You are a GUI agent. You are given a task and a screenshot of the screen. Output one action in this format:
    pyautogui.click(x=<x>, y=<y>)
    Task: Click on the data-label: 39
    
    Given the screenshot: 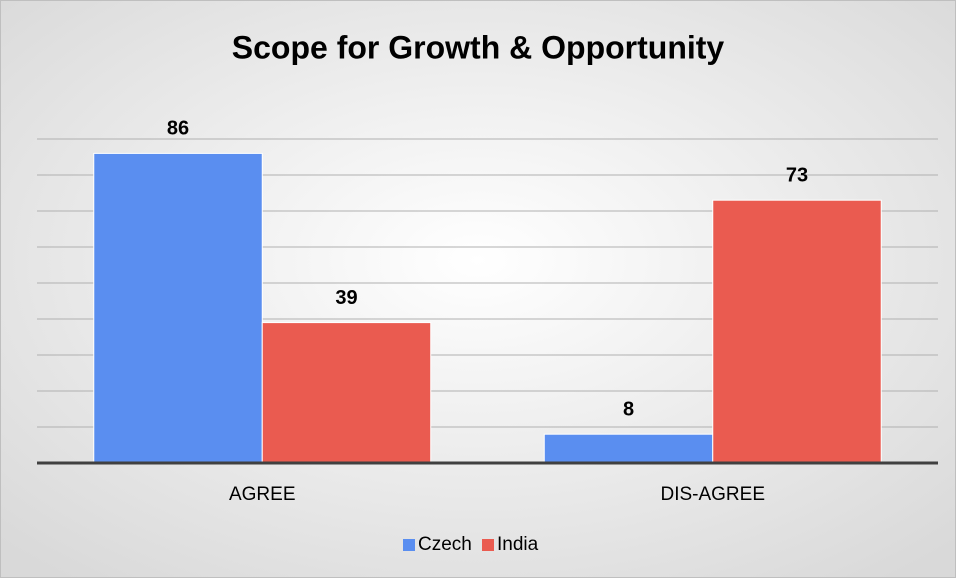 What is the action you would take?
    pyautogui.click(x=346, y=298)
    